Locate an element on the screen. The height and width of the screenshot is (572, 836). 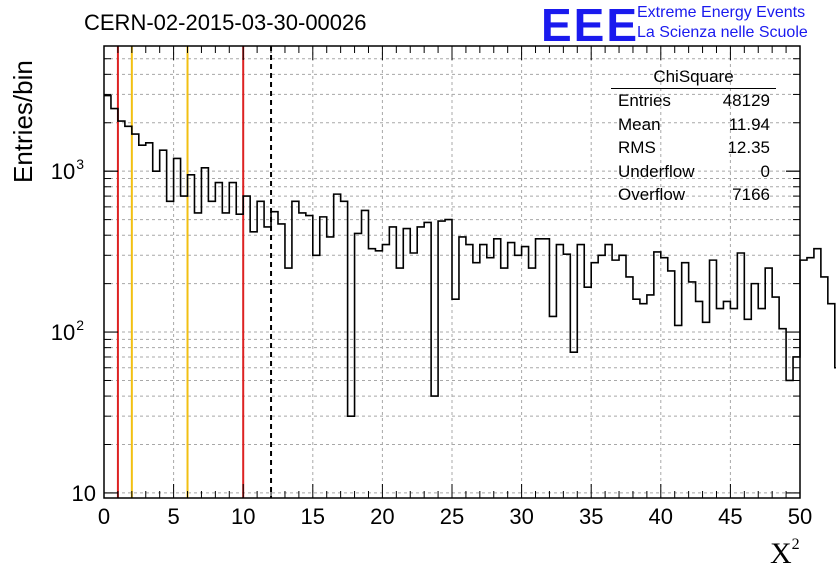
x-tick-label: 20 is located at coordinates (382, 516).